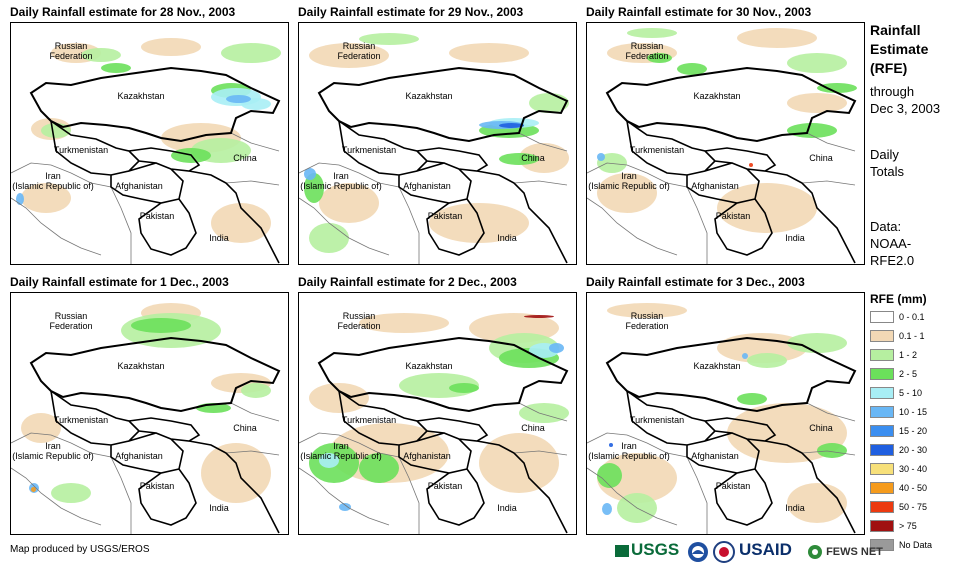 The width and height of the screenshot is (965, 570). Describe the element at coordinates (119, 282) in the screenshot. I see `panel-title: Daily Rainfall estimate for 1 Dec., 2003` at that location.